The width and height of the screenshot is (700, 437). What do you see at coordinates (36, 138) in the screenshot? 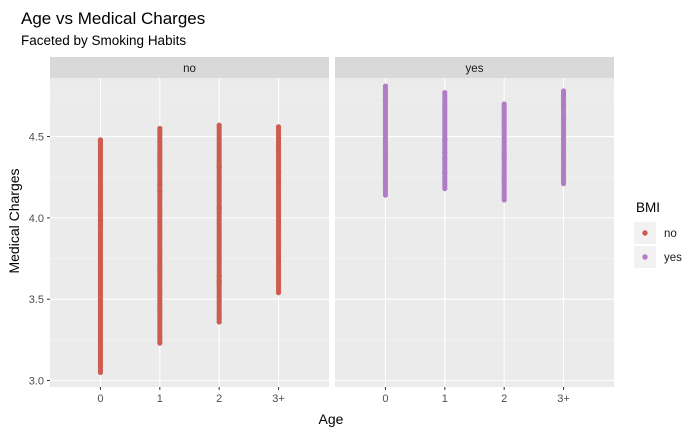
I see `y-tick-label: 4.5` at bounding box center [36, 138].